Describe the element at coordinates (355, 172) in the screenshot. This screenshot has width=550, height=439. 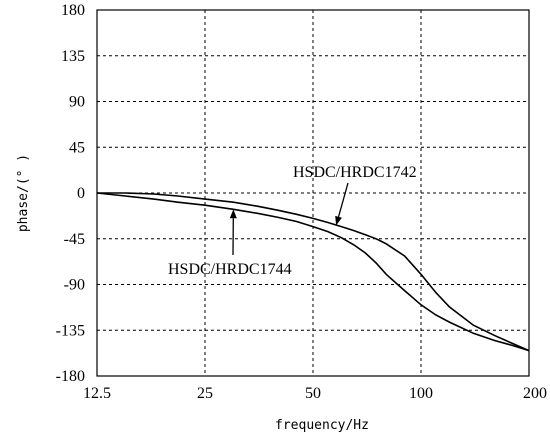
I see `annotation-1742-label: HSDC/HRDC1742` at that location.